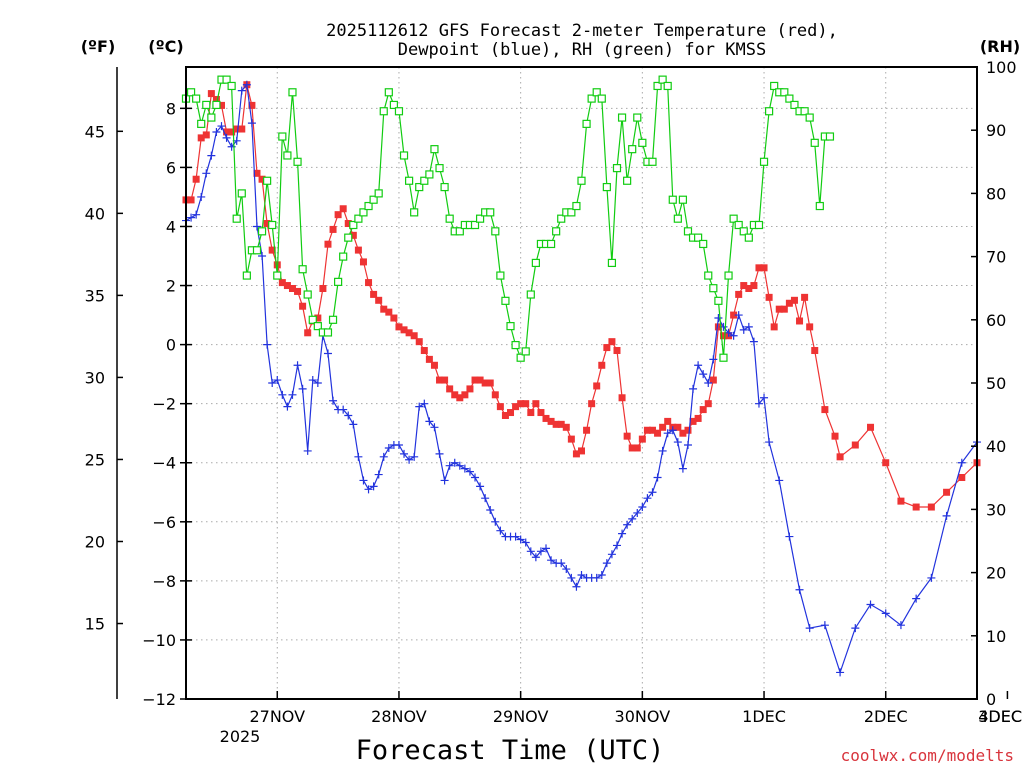 The height and width of the screenshot is (768, 1024). Describe the element at coordinates (165, 46) in the screenshot. I see `celsius-unit-label: (ºC)` at that location.